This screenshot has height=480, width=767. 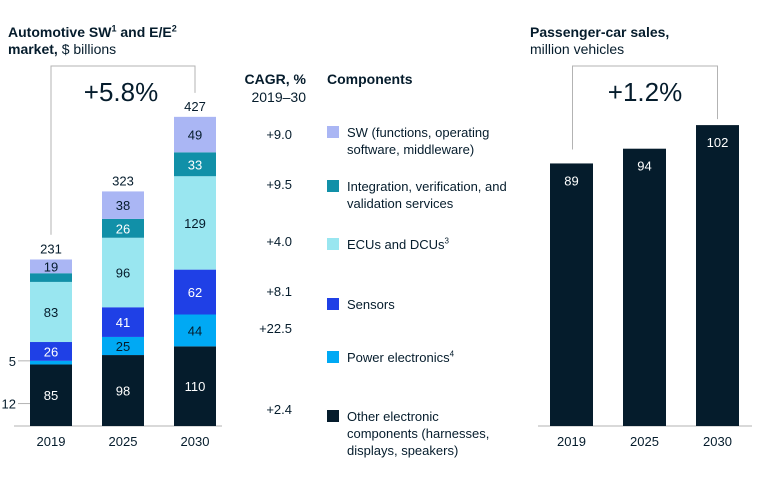 What do you see at coordinates (279, 291) in the screenshot?
I see `cagr-value: +8.1` at bounding box center [279, 291].